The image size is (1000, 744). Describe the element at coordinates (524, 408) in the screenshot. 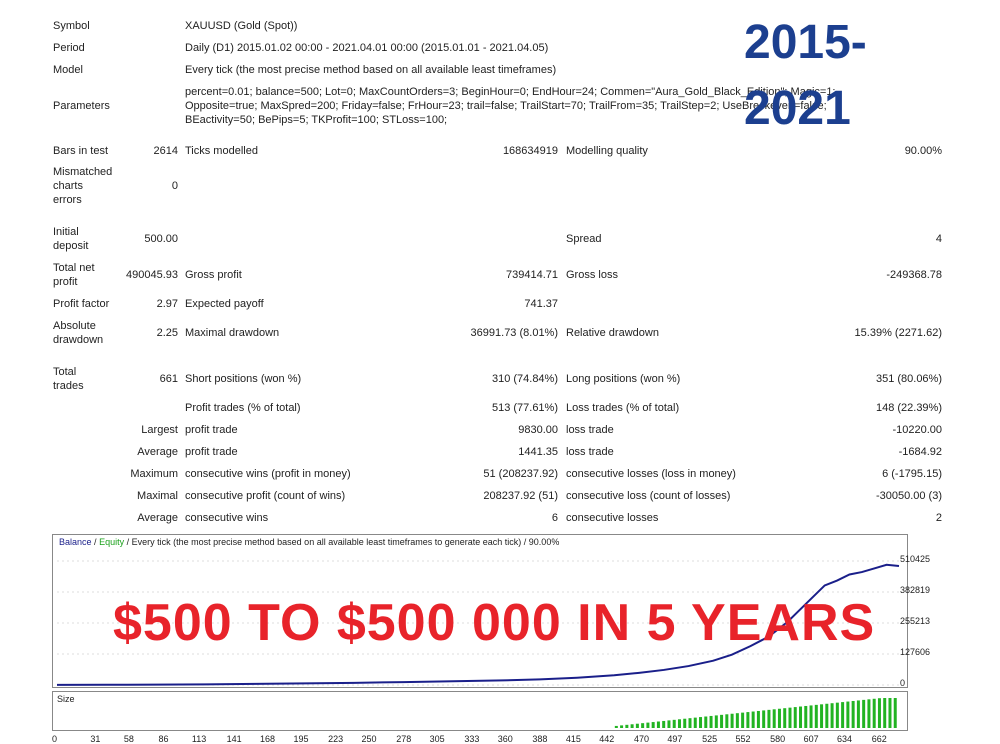

I see `ptrades-value: 513 (77.61%)` at that location.